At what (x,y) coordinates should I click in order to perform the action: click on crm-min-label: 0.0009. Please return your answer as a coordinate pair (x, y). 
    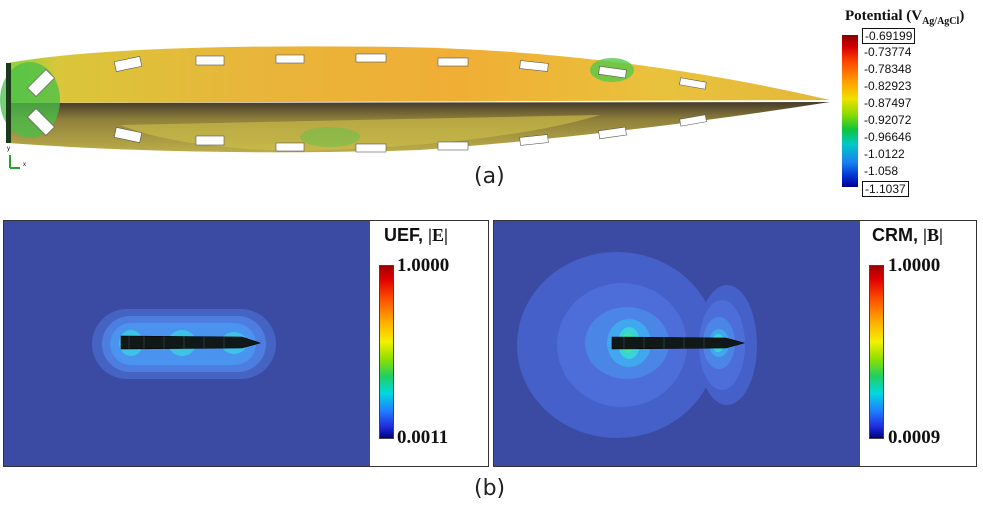
    Looking at the image, I should click on (914, 437).